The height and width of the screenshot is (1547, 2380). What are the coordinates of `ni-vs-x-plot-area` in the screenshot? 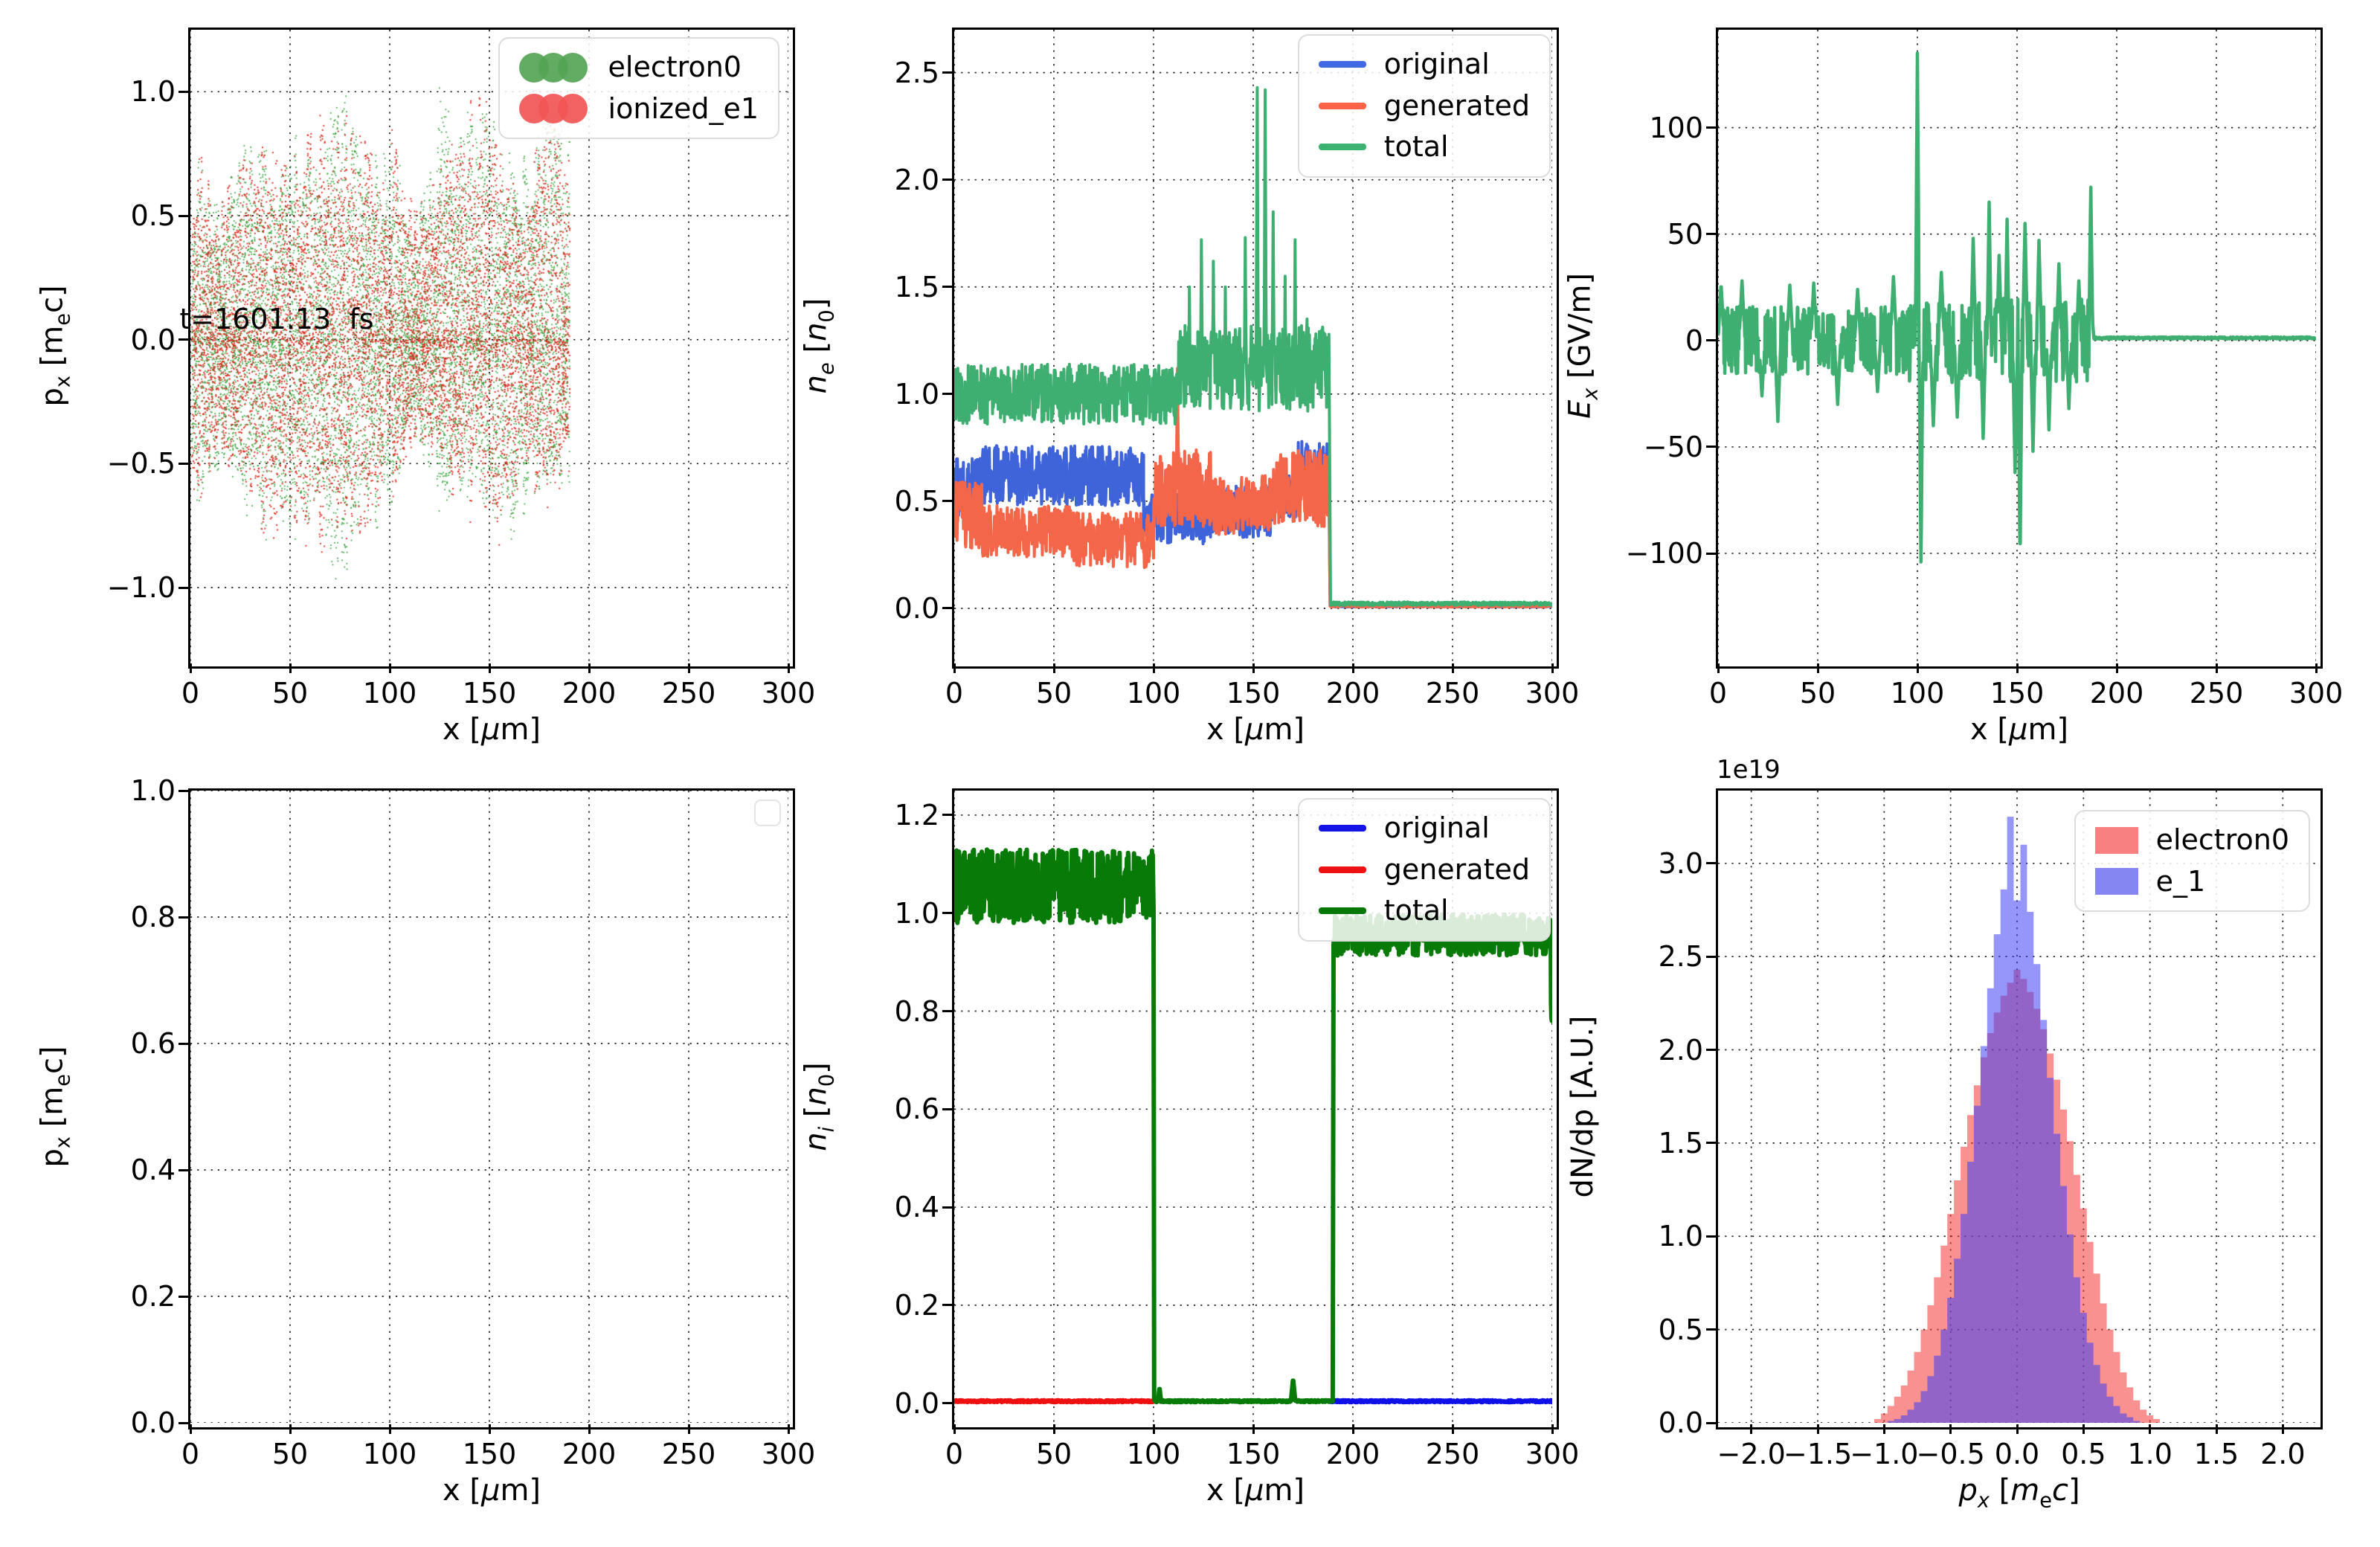 It's located at (1253, 1107).